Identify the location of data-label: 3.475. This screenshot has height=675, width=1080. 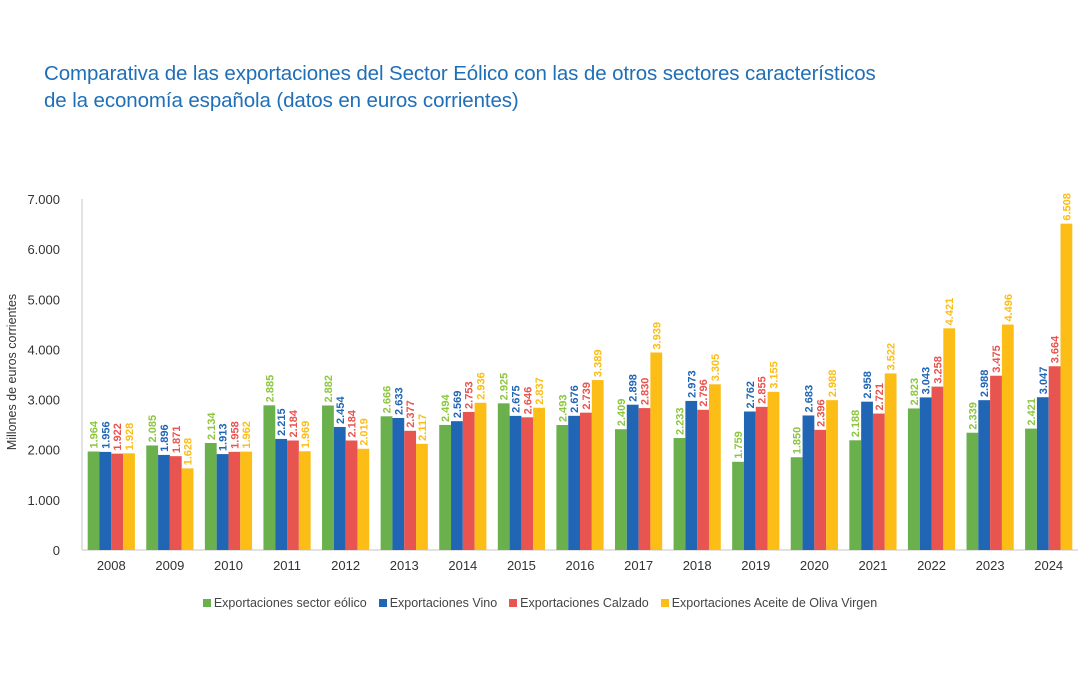
(997, 359).